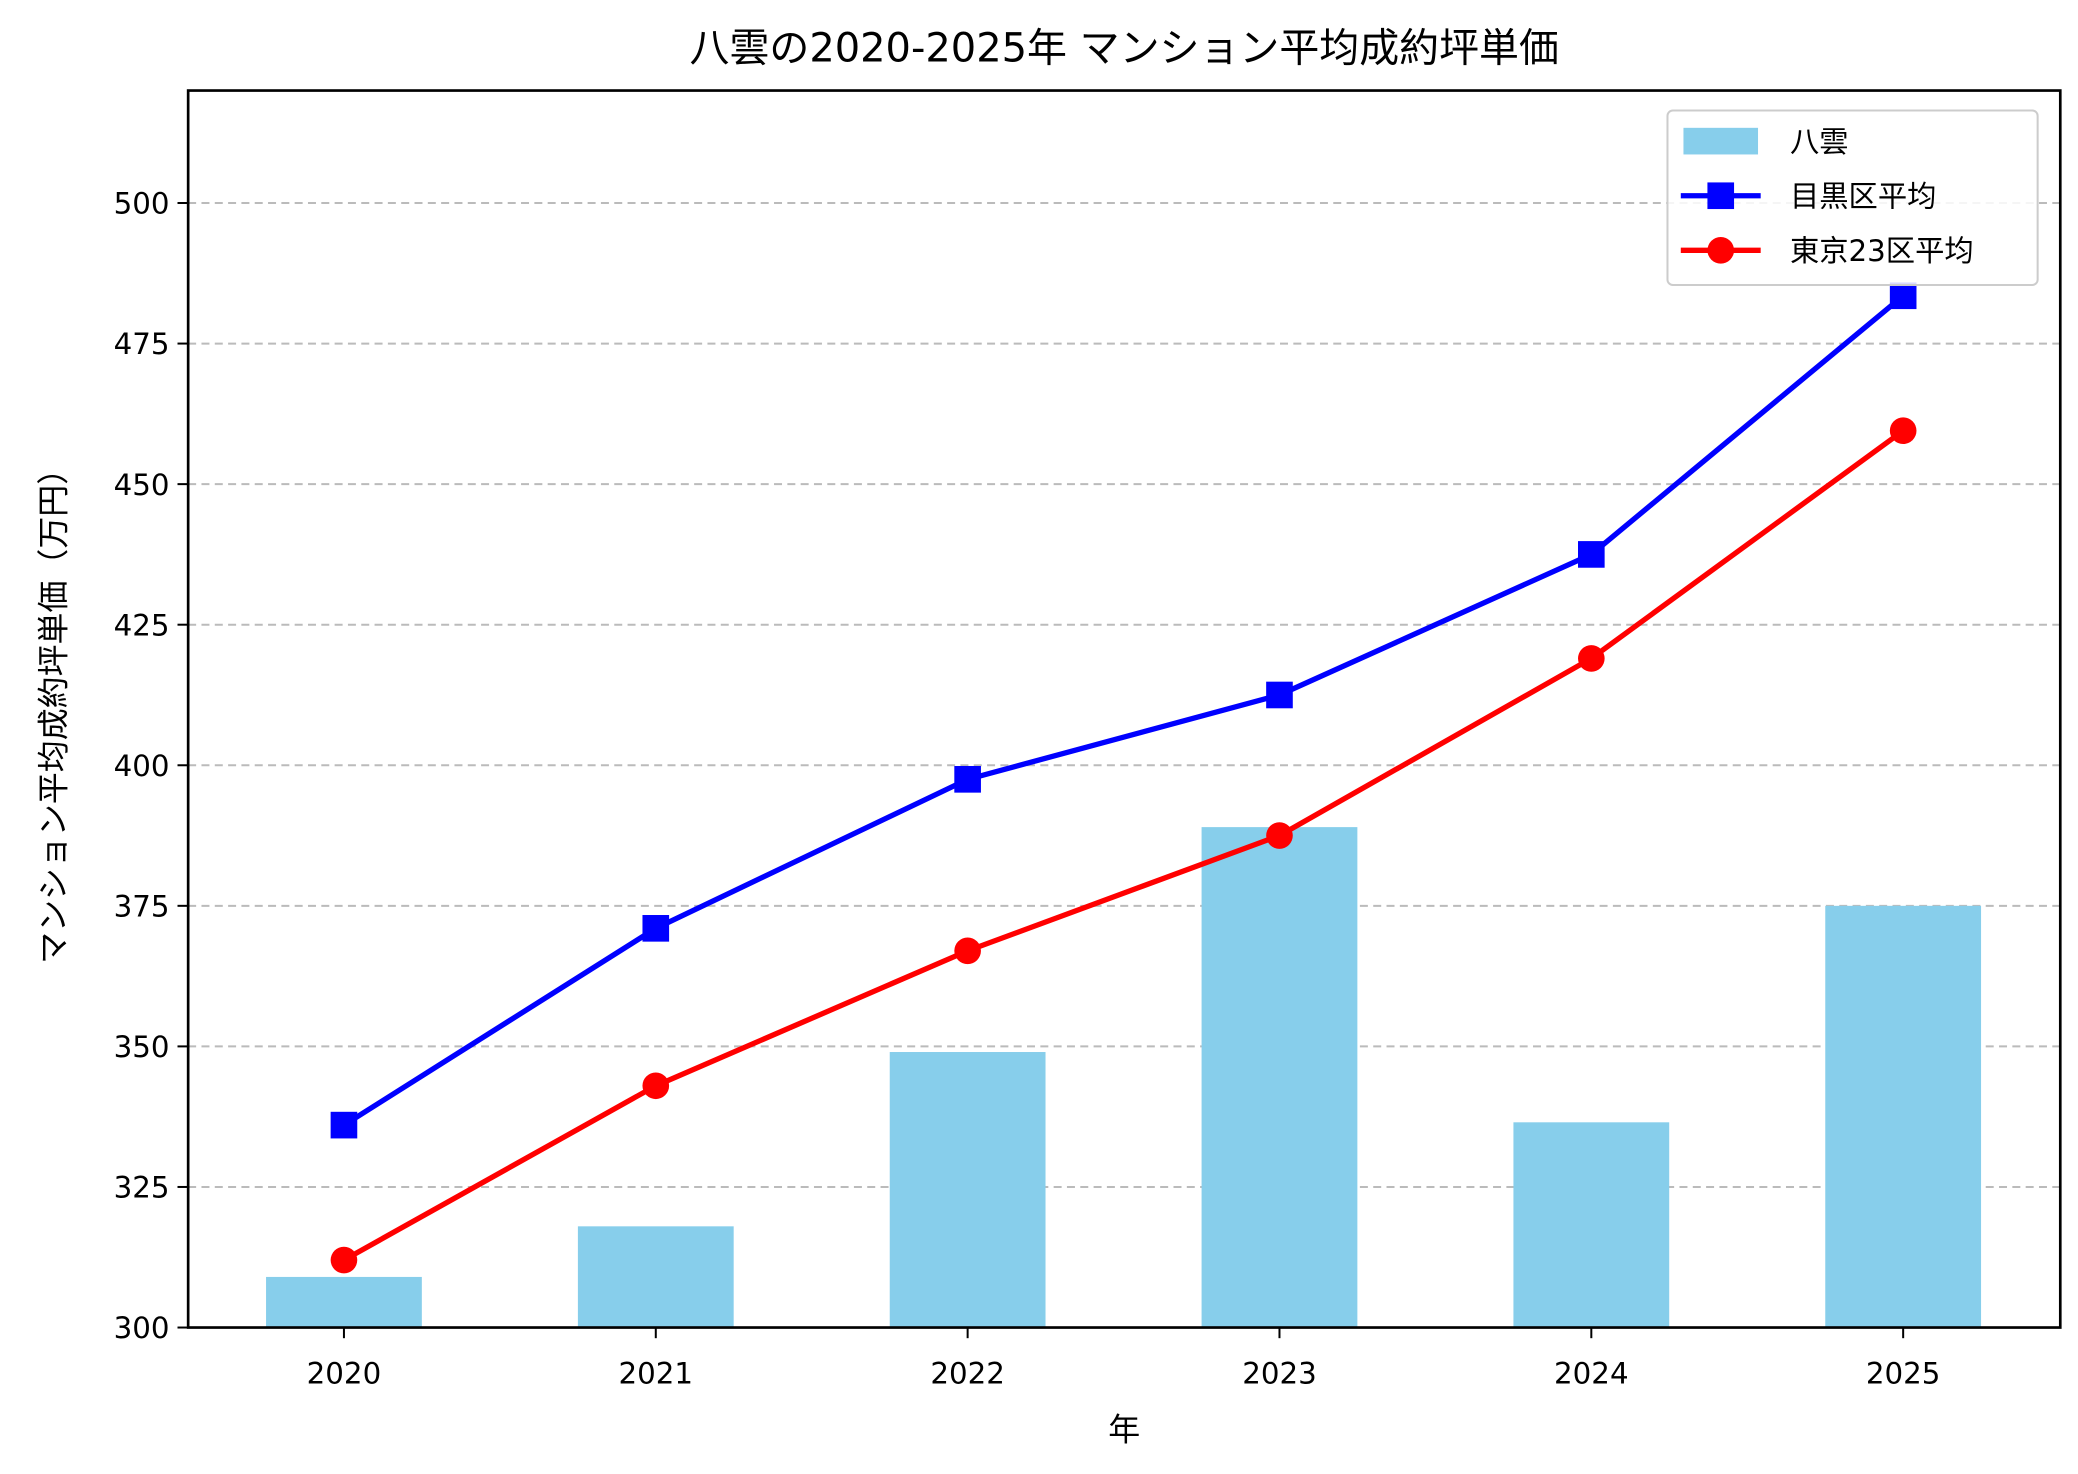 The height and width of the screenshot is (1474, 2078). Describe the element at coordinates (1124, 1430) in the screenshot. I see `x-axis-label: 年` at that location.